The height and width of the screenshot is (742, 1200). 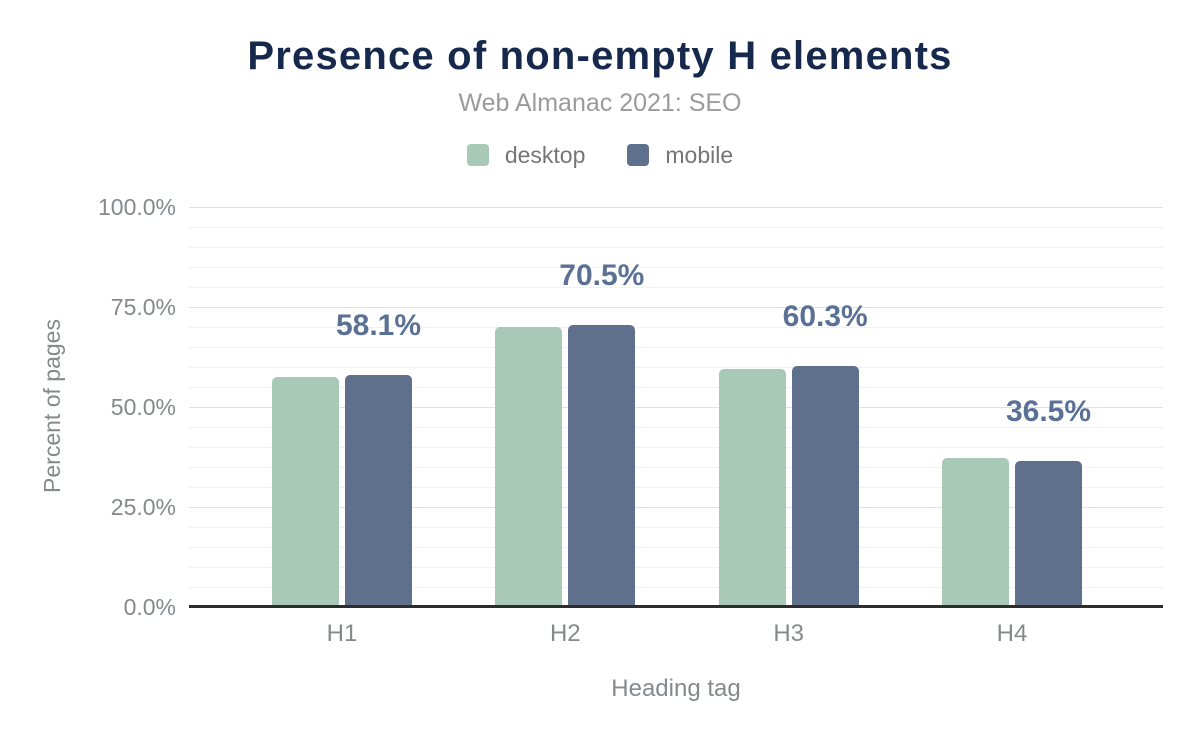 I want to click on mobile-swatch-icon, so click(x=638, y=155).